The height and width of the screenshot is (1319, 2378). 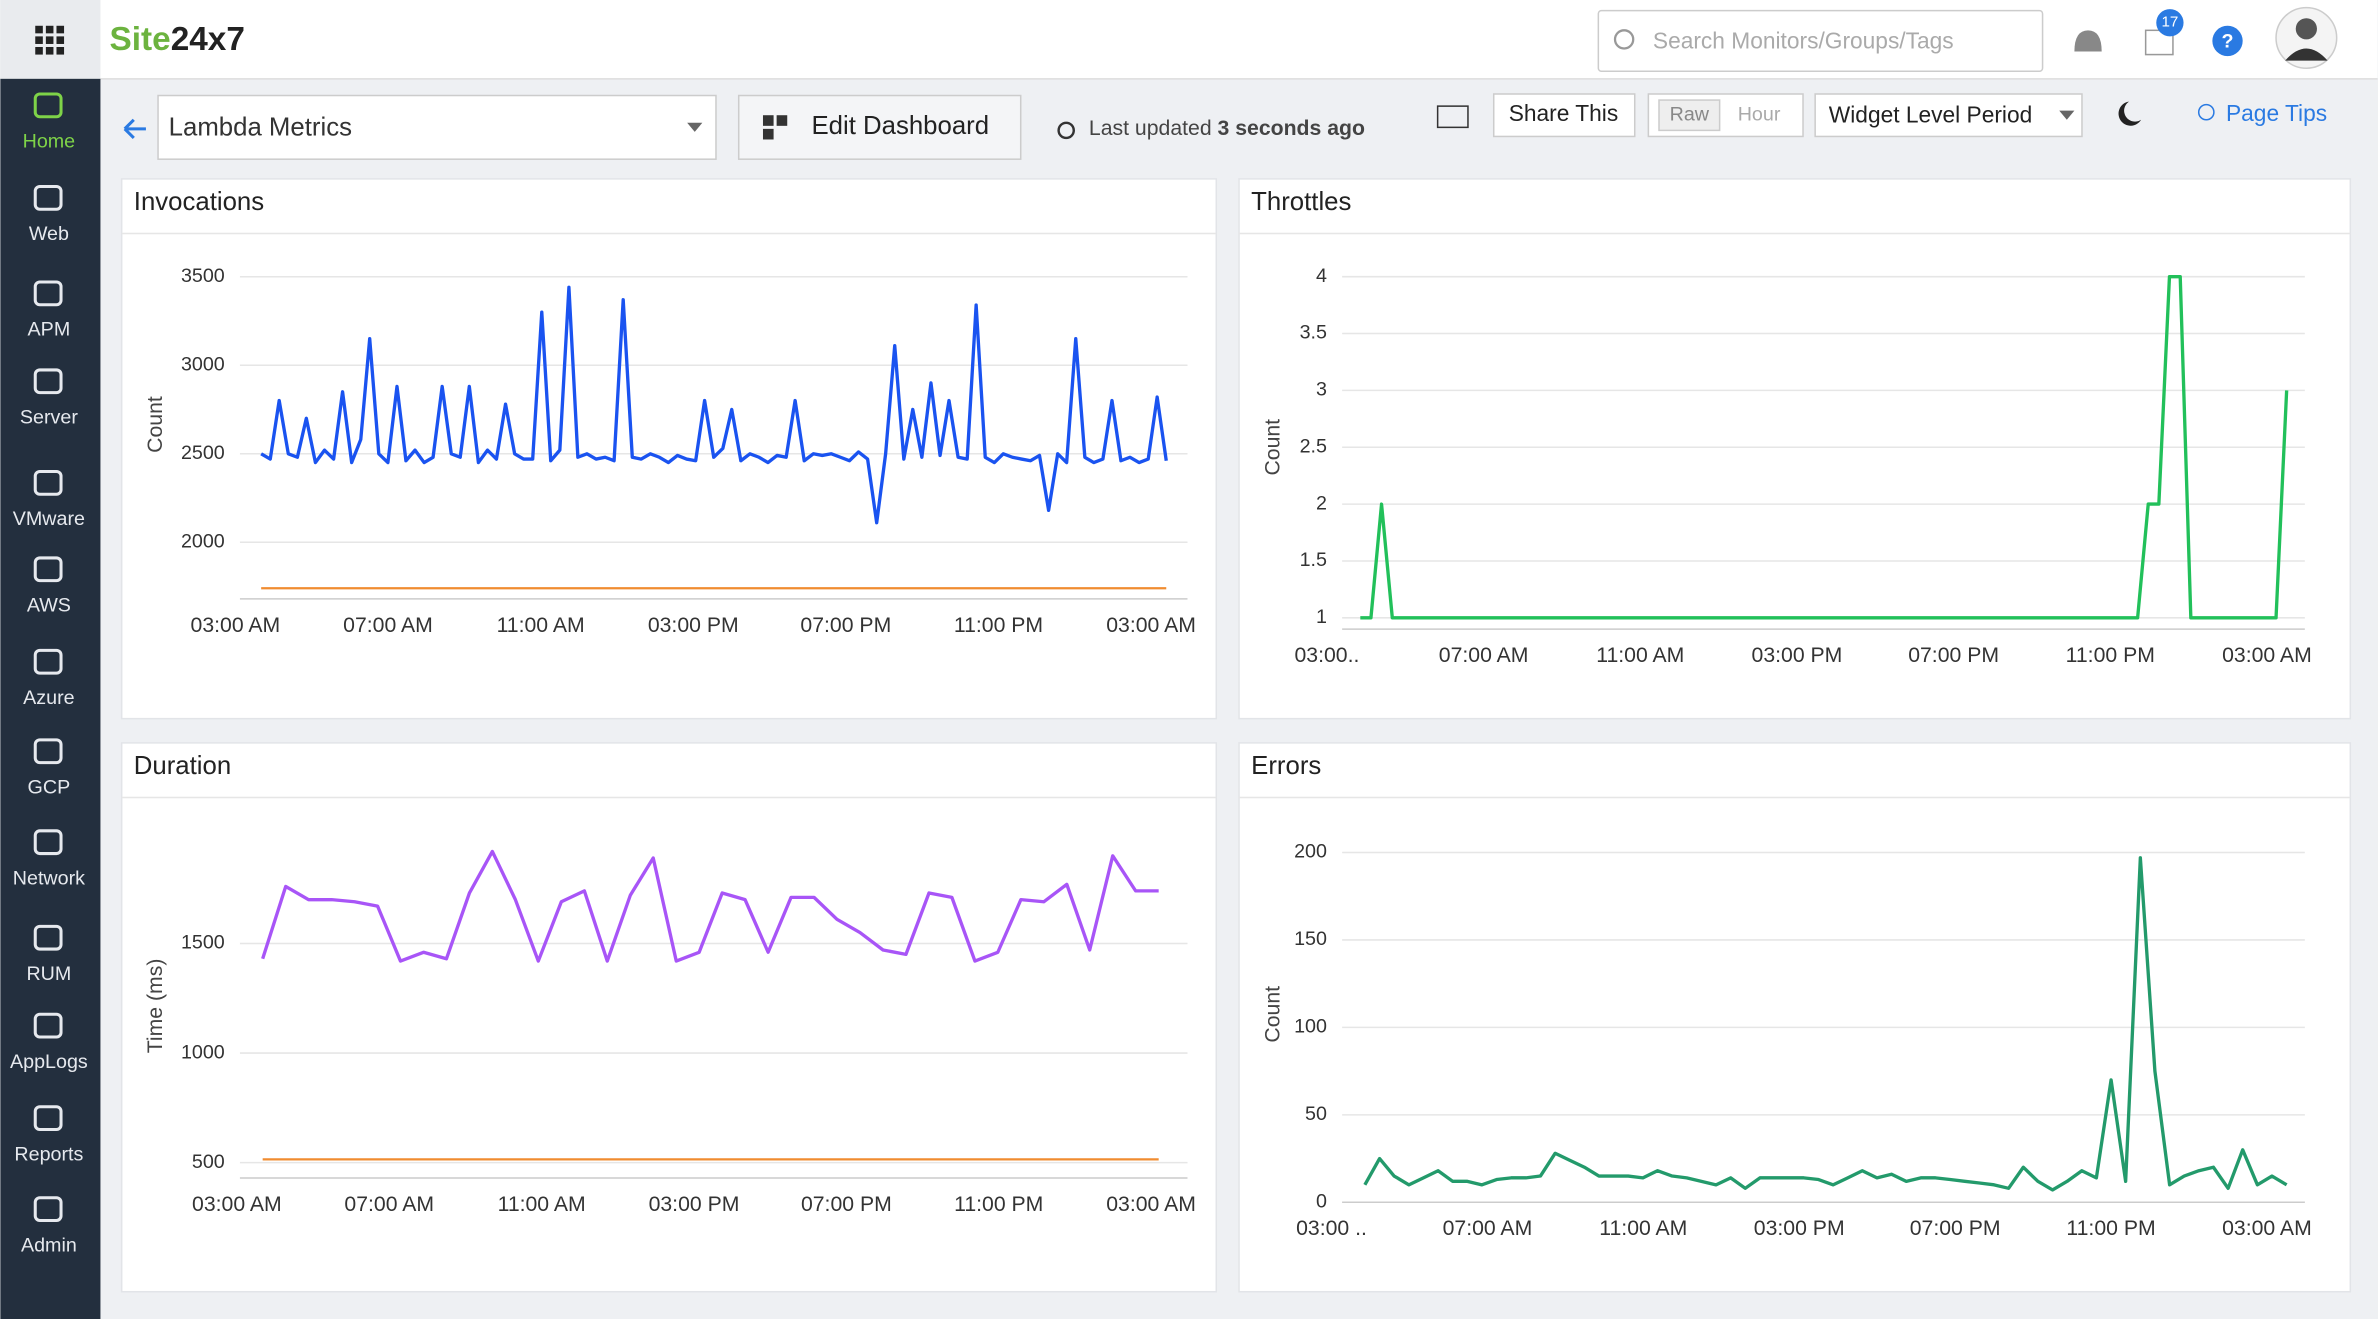 What do you see at coordinates (140, 39) in the screenshot?
I see `logo-part: Site` at bounding box center [140, 39].